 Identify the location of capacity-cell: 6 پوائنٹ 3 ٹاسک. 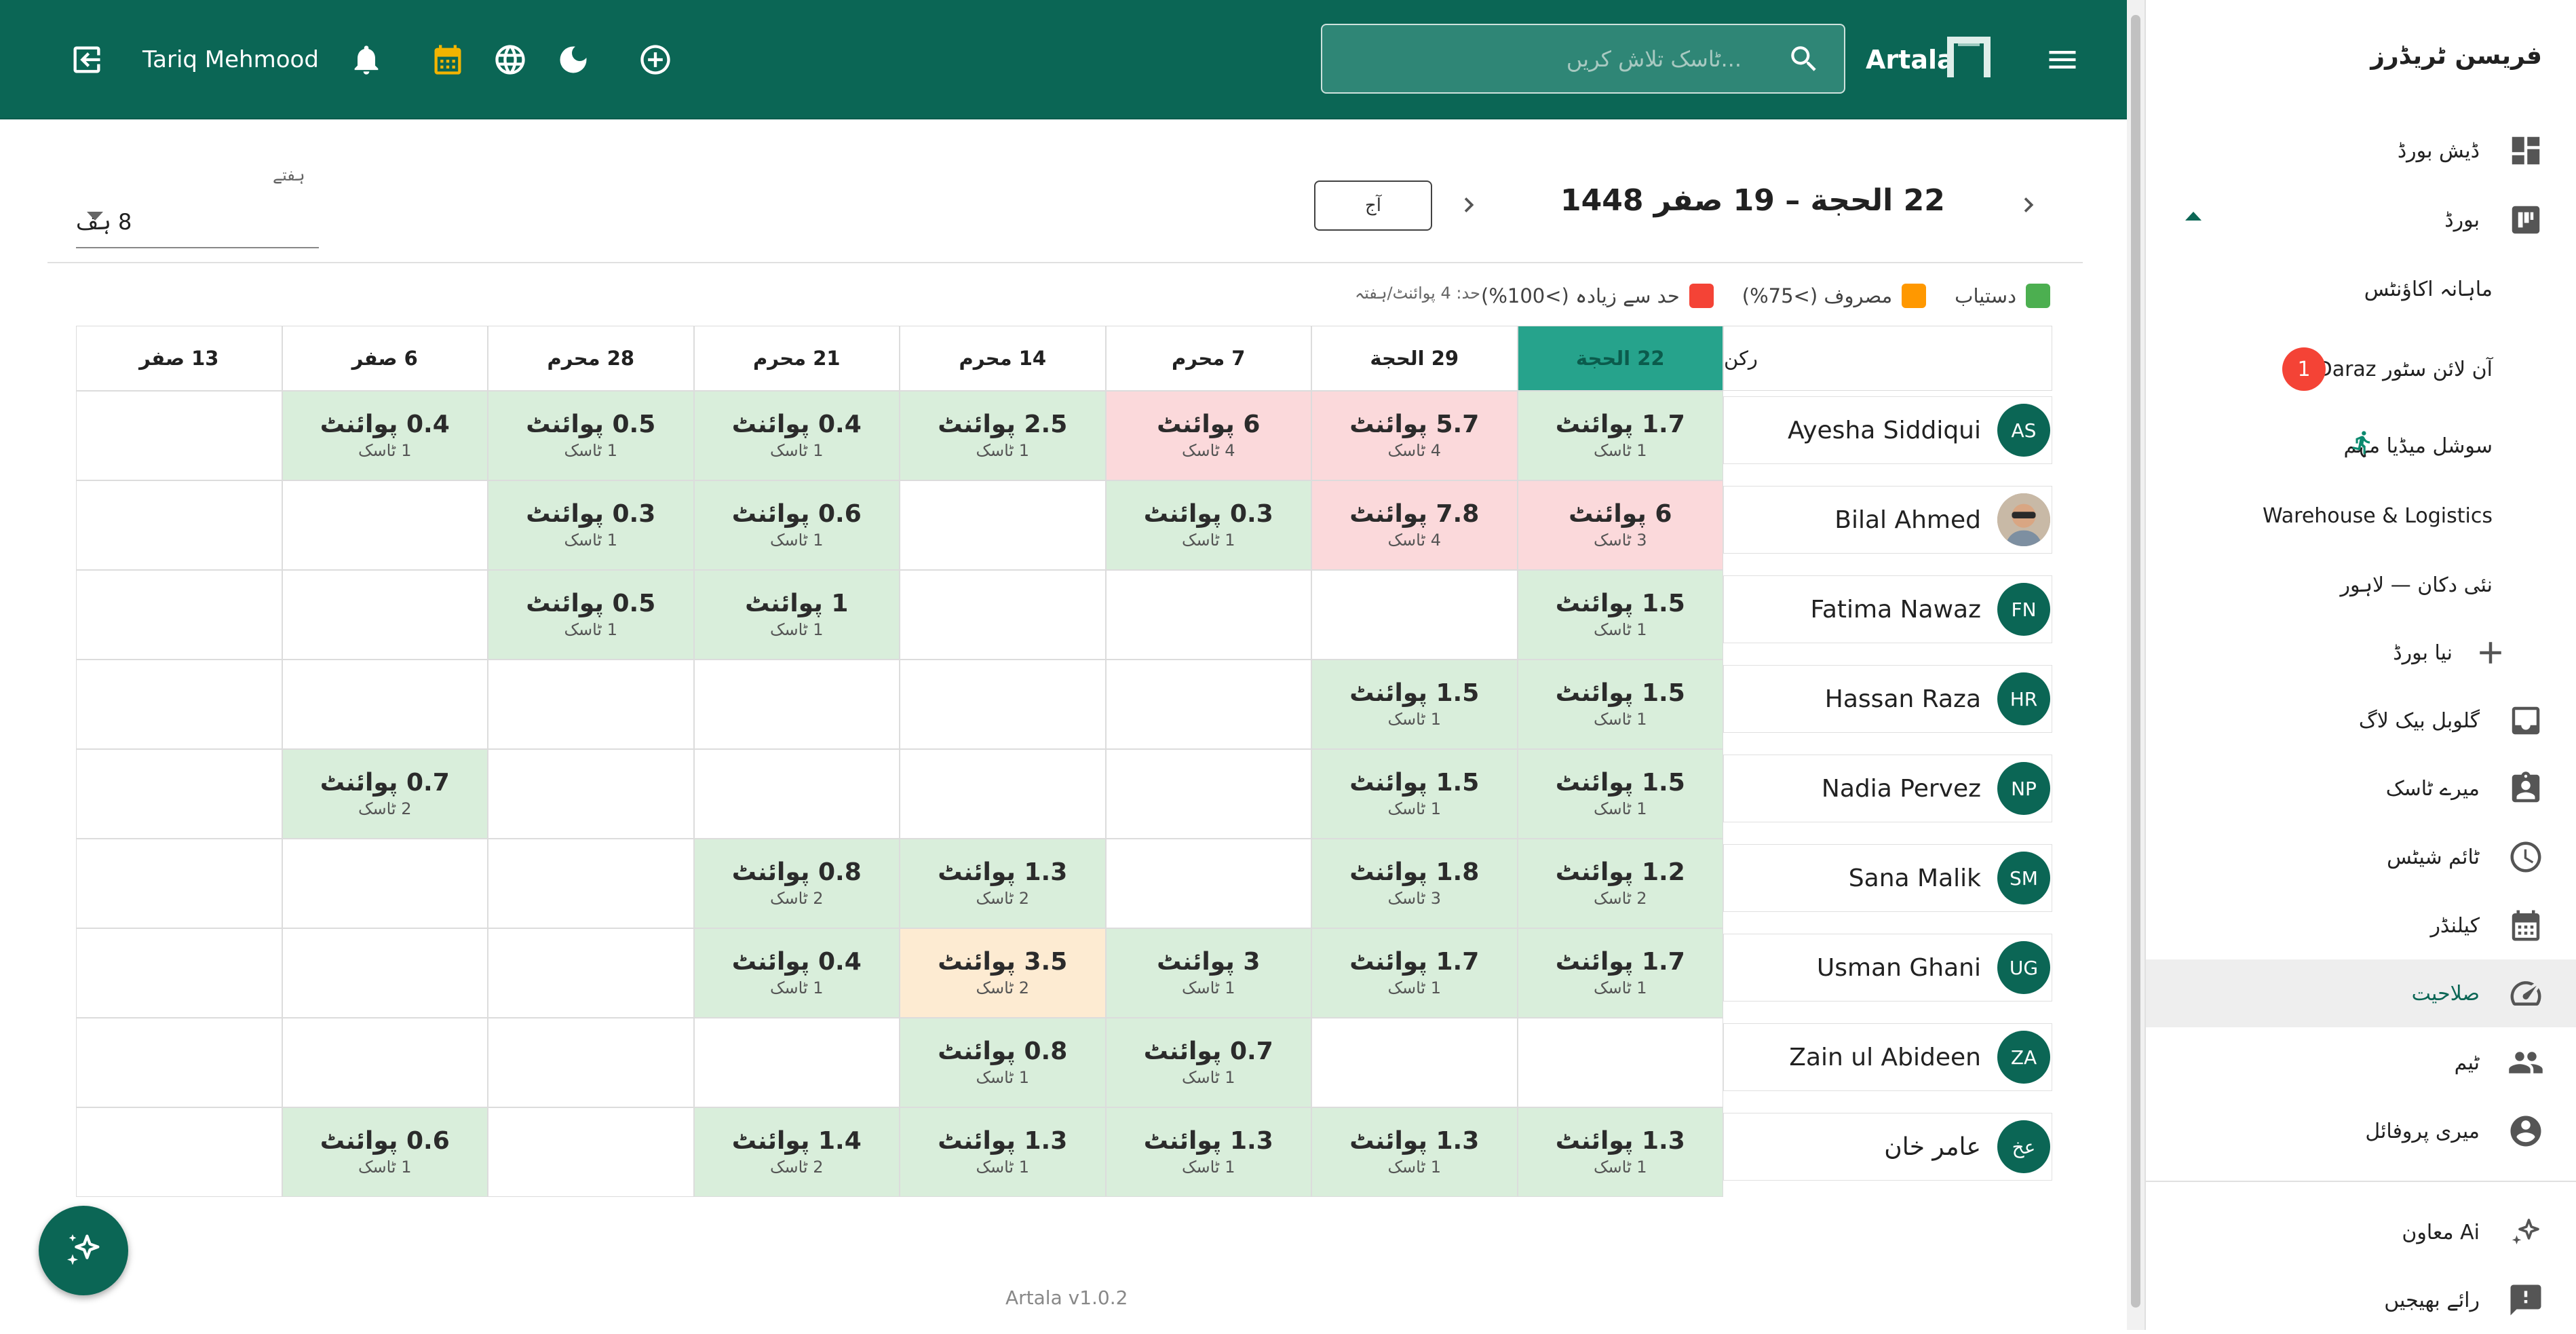
(1620, 525).